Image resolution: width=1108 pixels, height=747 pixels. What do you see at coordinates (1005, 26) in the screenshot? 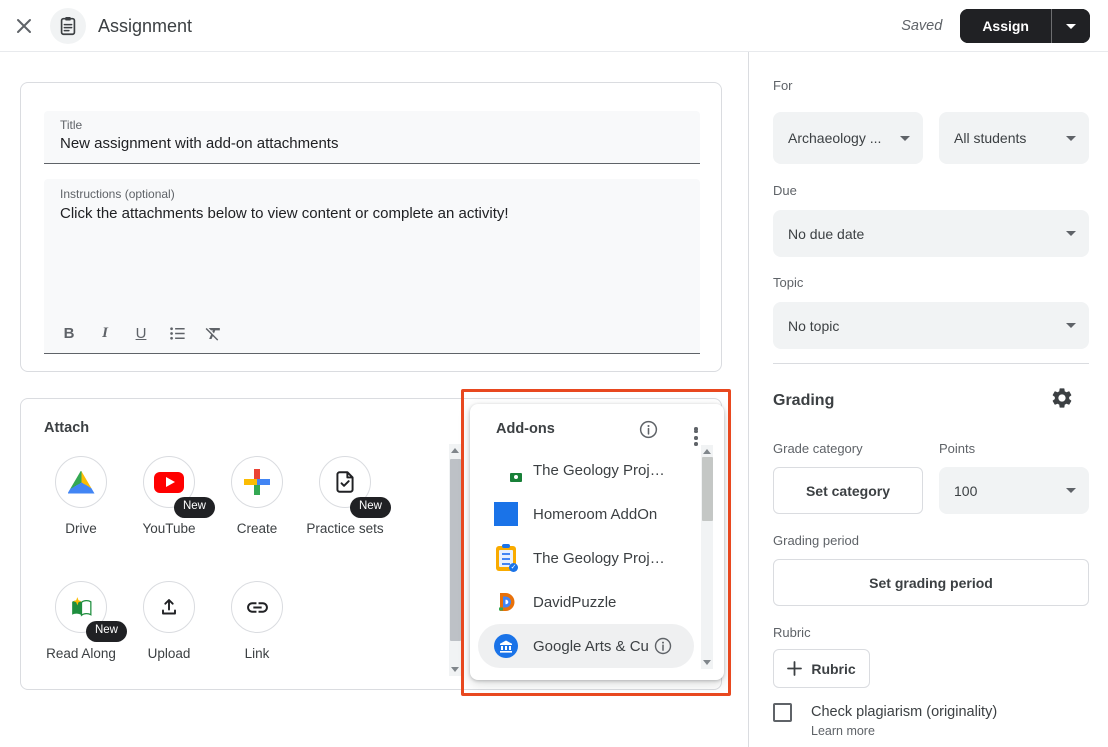
I see `assign-button: Assign` at bounding box center [1005, 26].